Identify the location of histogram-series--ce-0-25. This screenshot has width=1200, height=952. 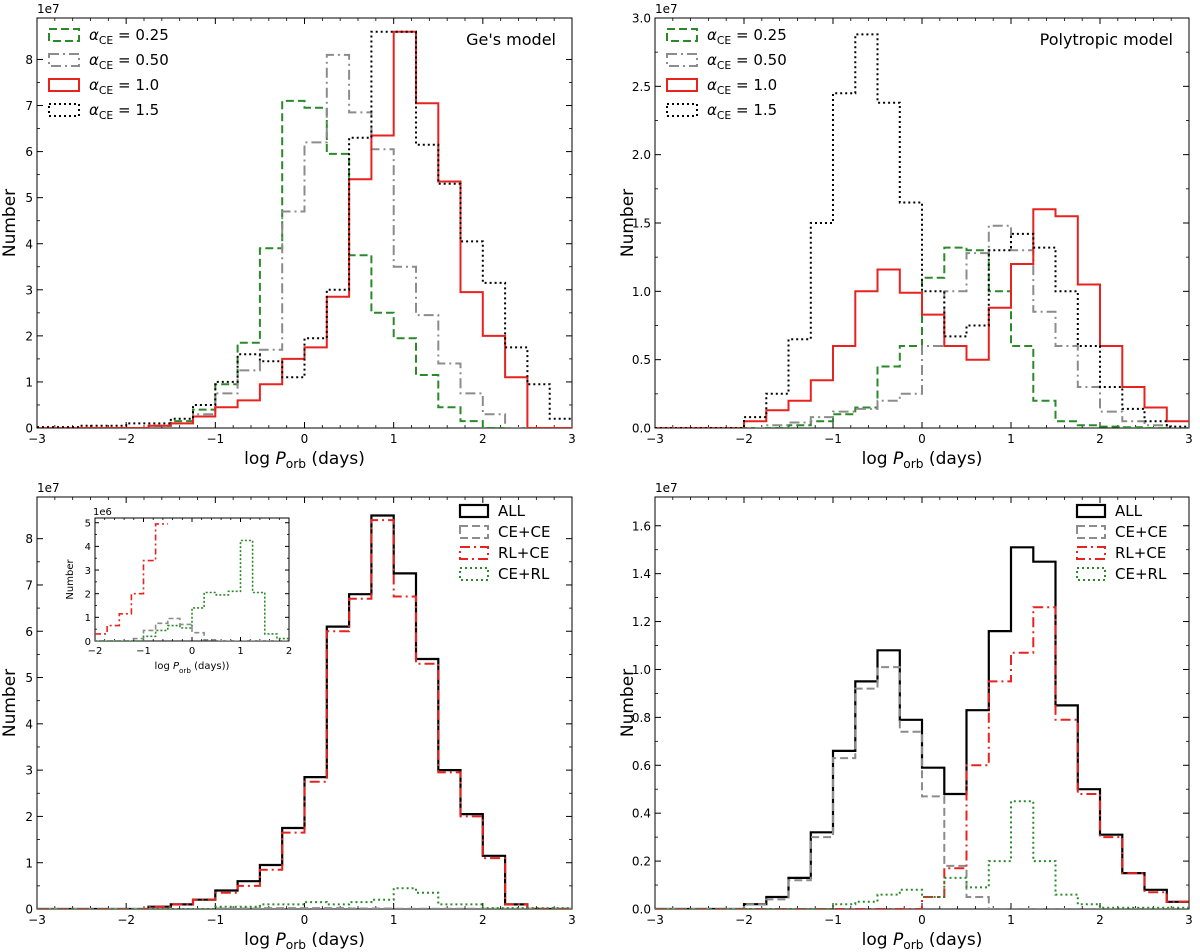
(922, 337).